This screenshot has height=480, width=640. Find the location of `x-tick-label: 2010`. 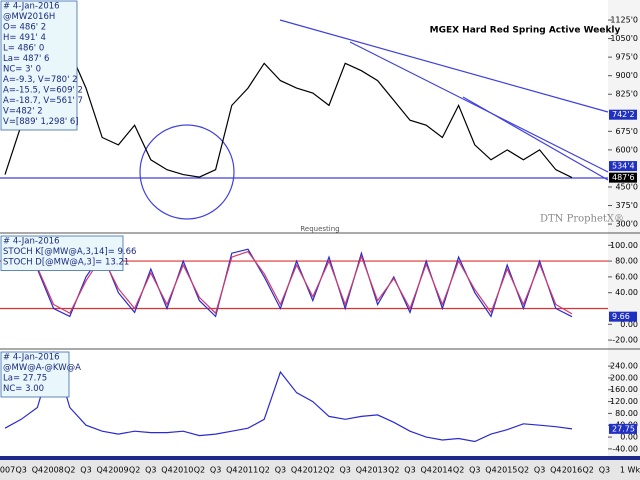

x-tick-label: 2010 is located at coordinates (183, 470).